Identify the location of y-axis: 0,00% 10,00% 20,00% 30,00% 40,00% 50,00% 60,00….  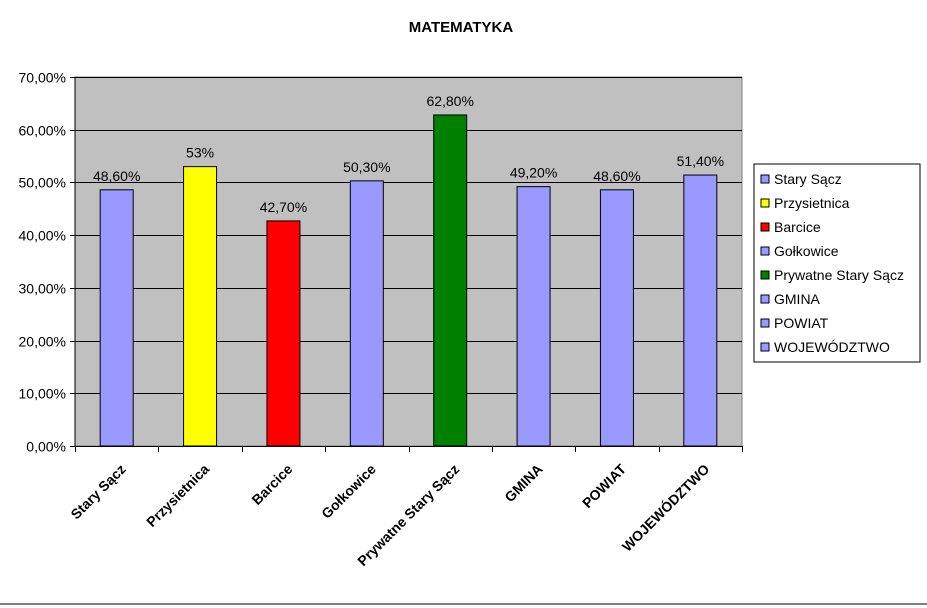
(47, 262).